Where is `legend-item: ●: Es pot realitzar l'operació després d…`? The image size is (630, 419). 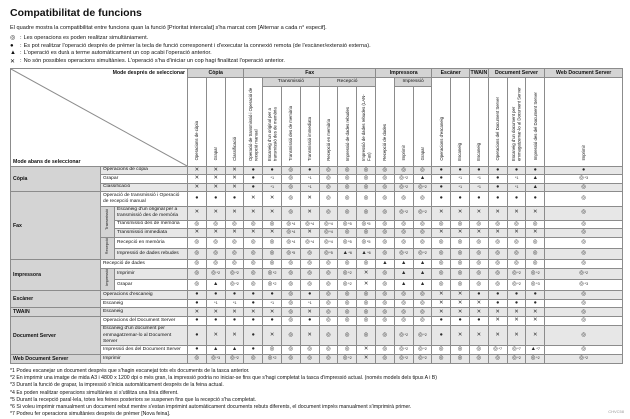
legend-item: ●: Es pot realitzar l'operació després d… is located at coordinates (190, 45).